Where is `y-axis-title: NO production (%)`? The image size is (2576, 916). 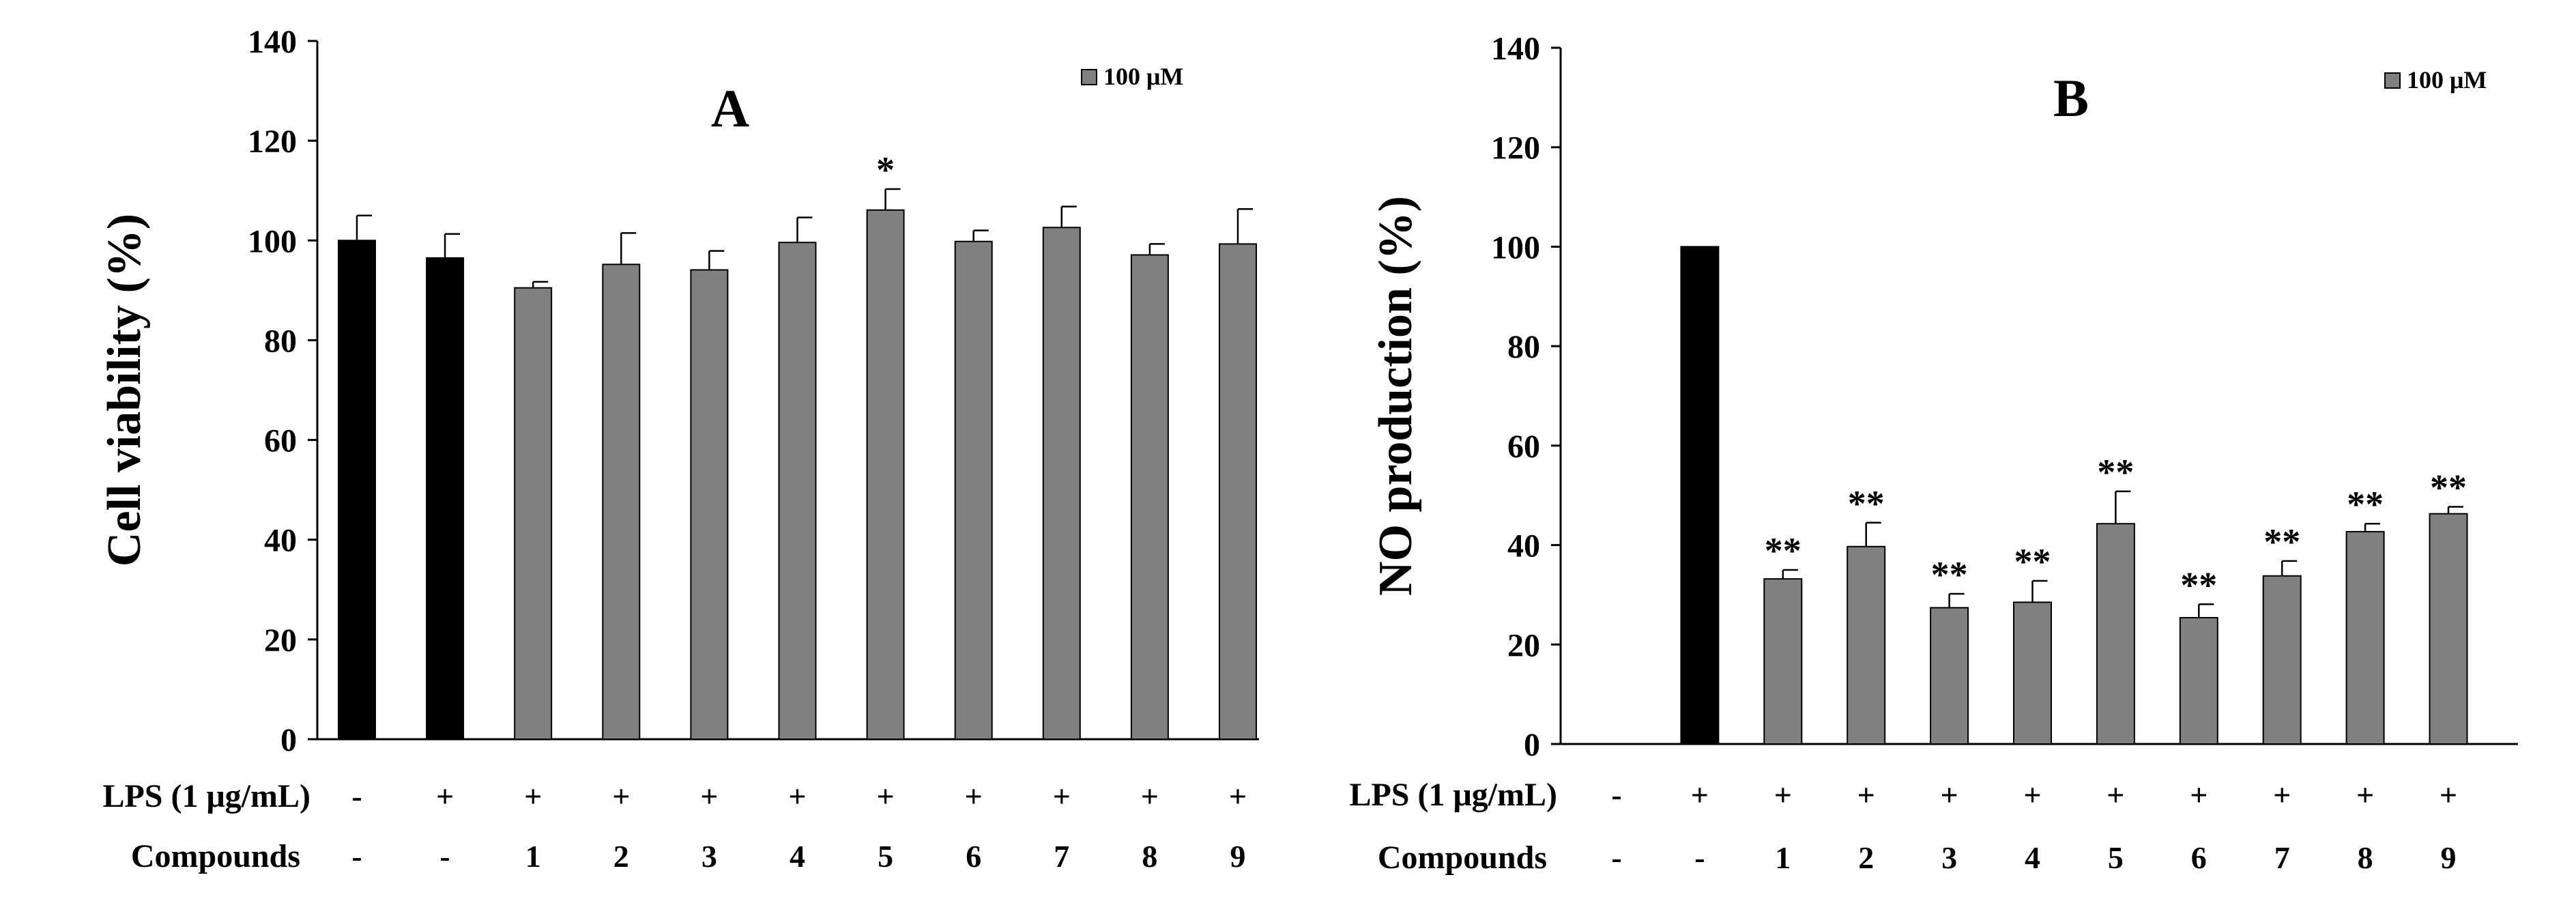
y-axis-title: NO production (%) is located at coordinates (1396, 396).